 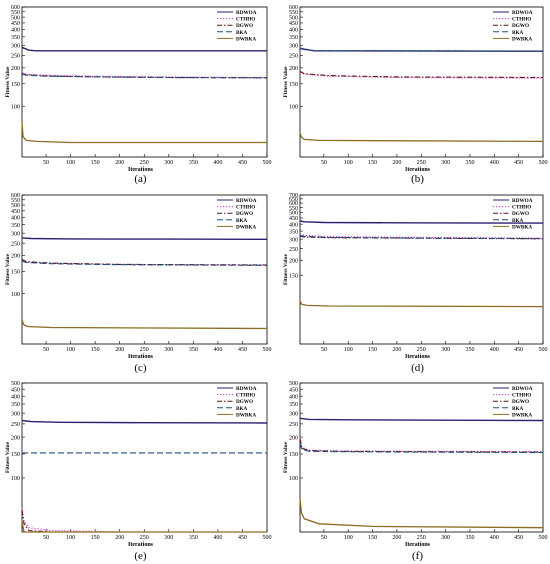 I want to click on x-tick-label: 50, so click(x=324, y=538).